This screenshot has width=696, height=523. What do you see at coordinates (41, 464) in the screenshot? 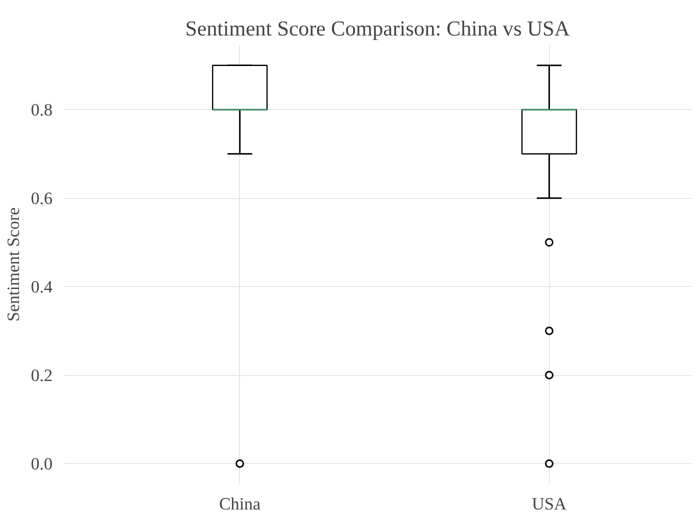
I see `y-tick-label: 0.0` at bounding box center [41, 464].